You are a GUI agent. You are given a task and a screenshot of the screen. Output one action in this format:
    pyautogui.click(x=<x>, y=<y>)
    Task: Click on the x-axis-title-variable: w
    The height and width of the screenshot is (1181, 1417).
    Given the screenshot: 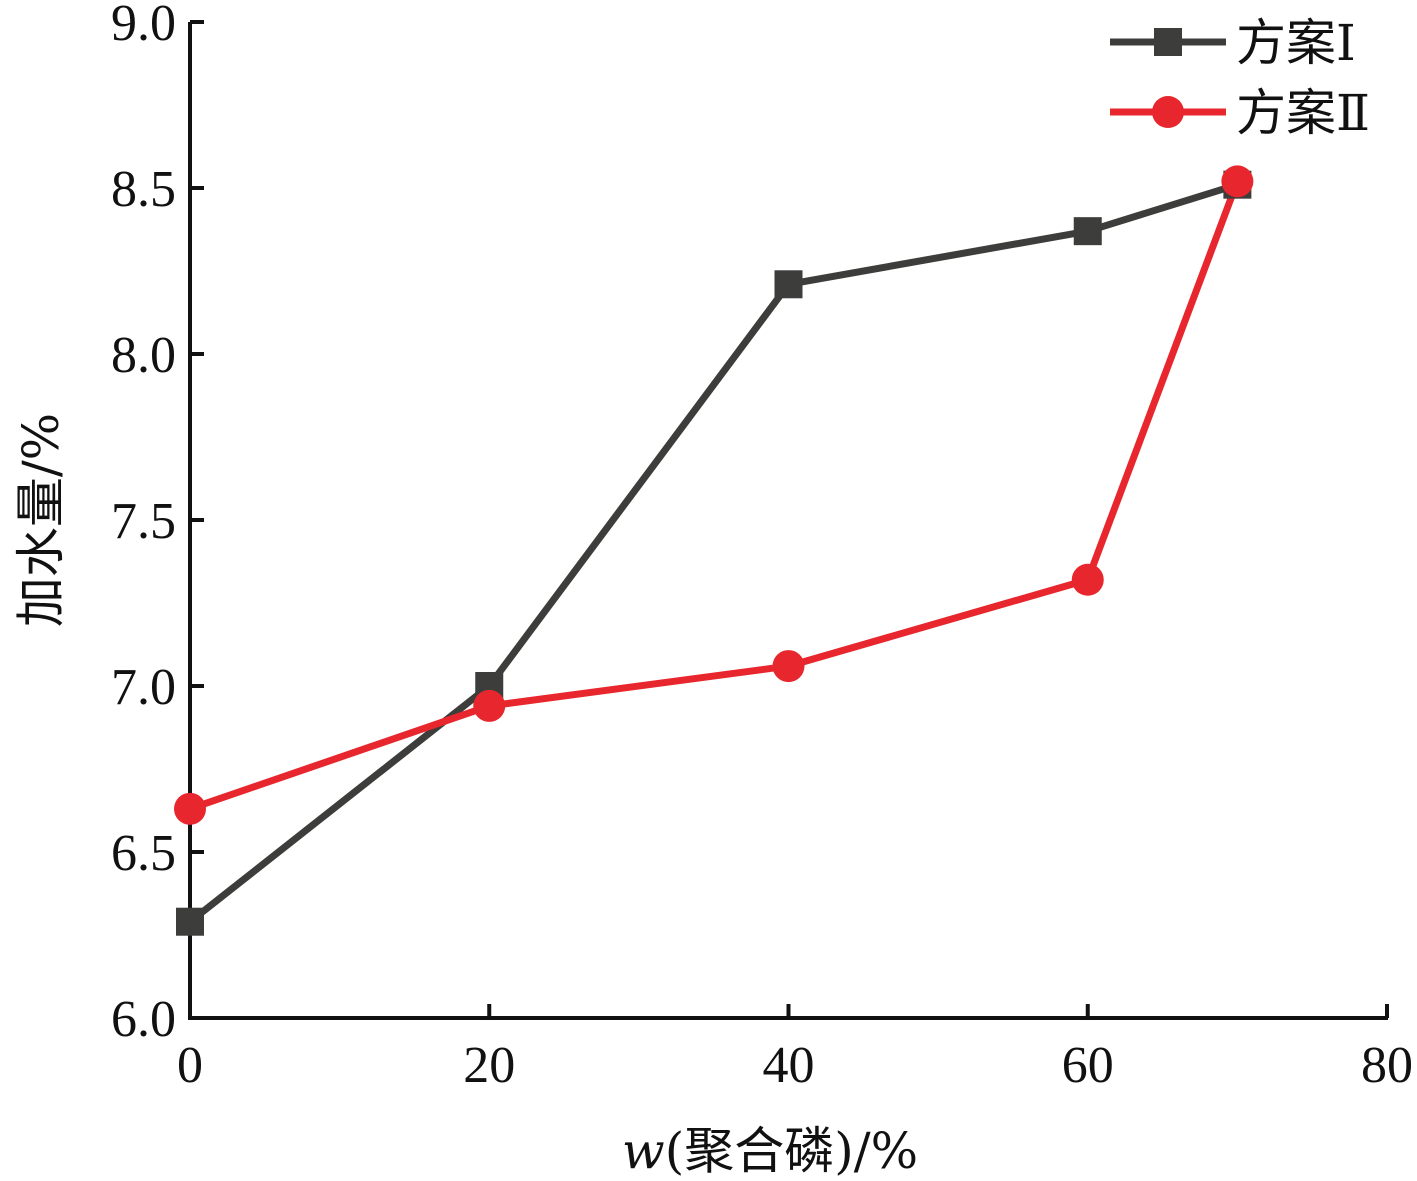 What is the action you would take?
    pyautogui.click(x=643, y=1151)
    